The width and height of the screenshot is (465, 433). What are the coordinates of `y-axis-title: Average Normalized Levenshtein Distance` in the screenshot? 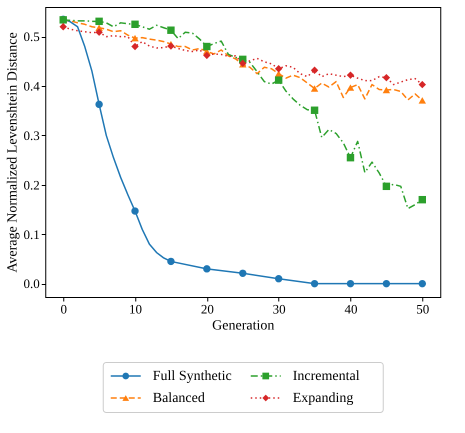 It's located at (13, 152).